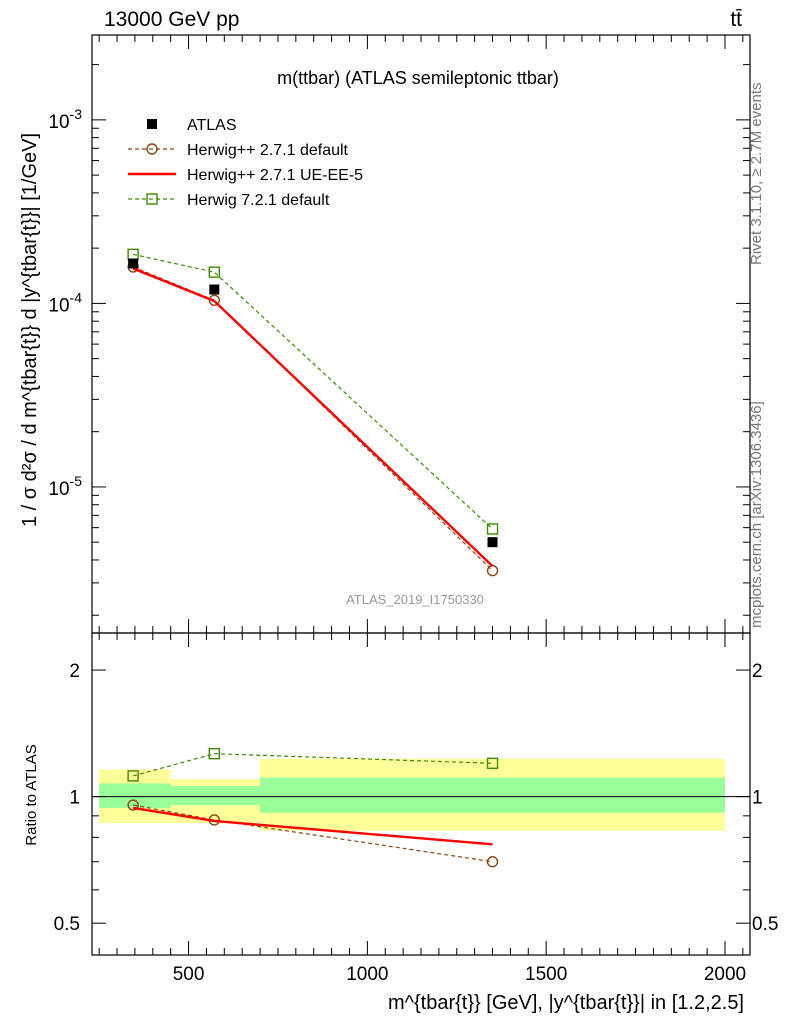  I want to click on main-y-tick-label: 10⁻⁴, so click(65, 302).